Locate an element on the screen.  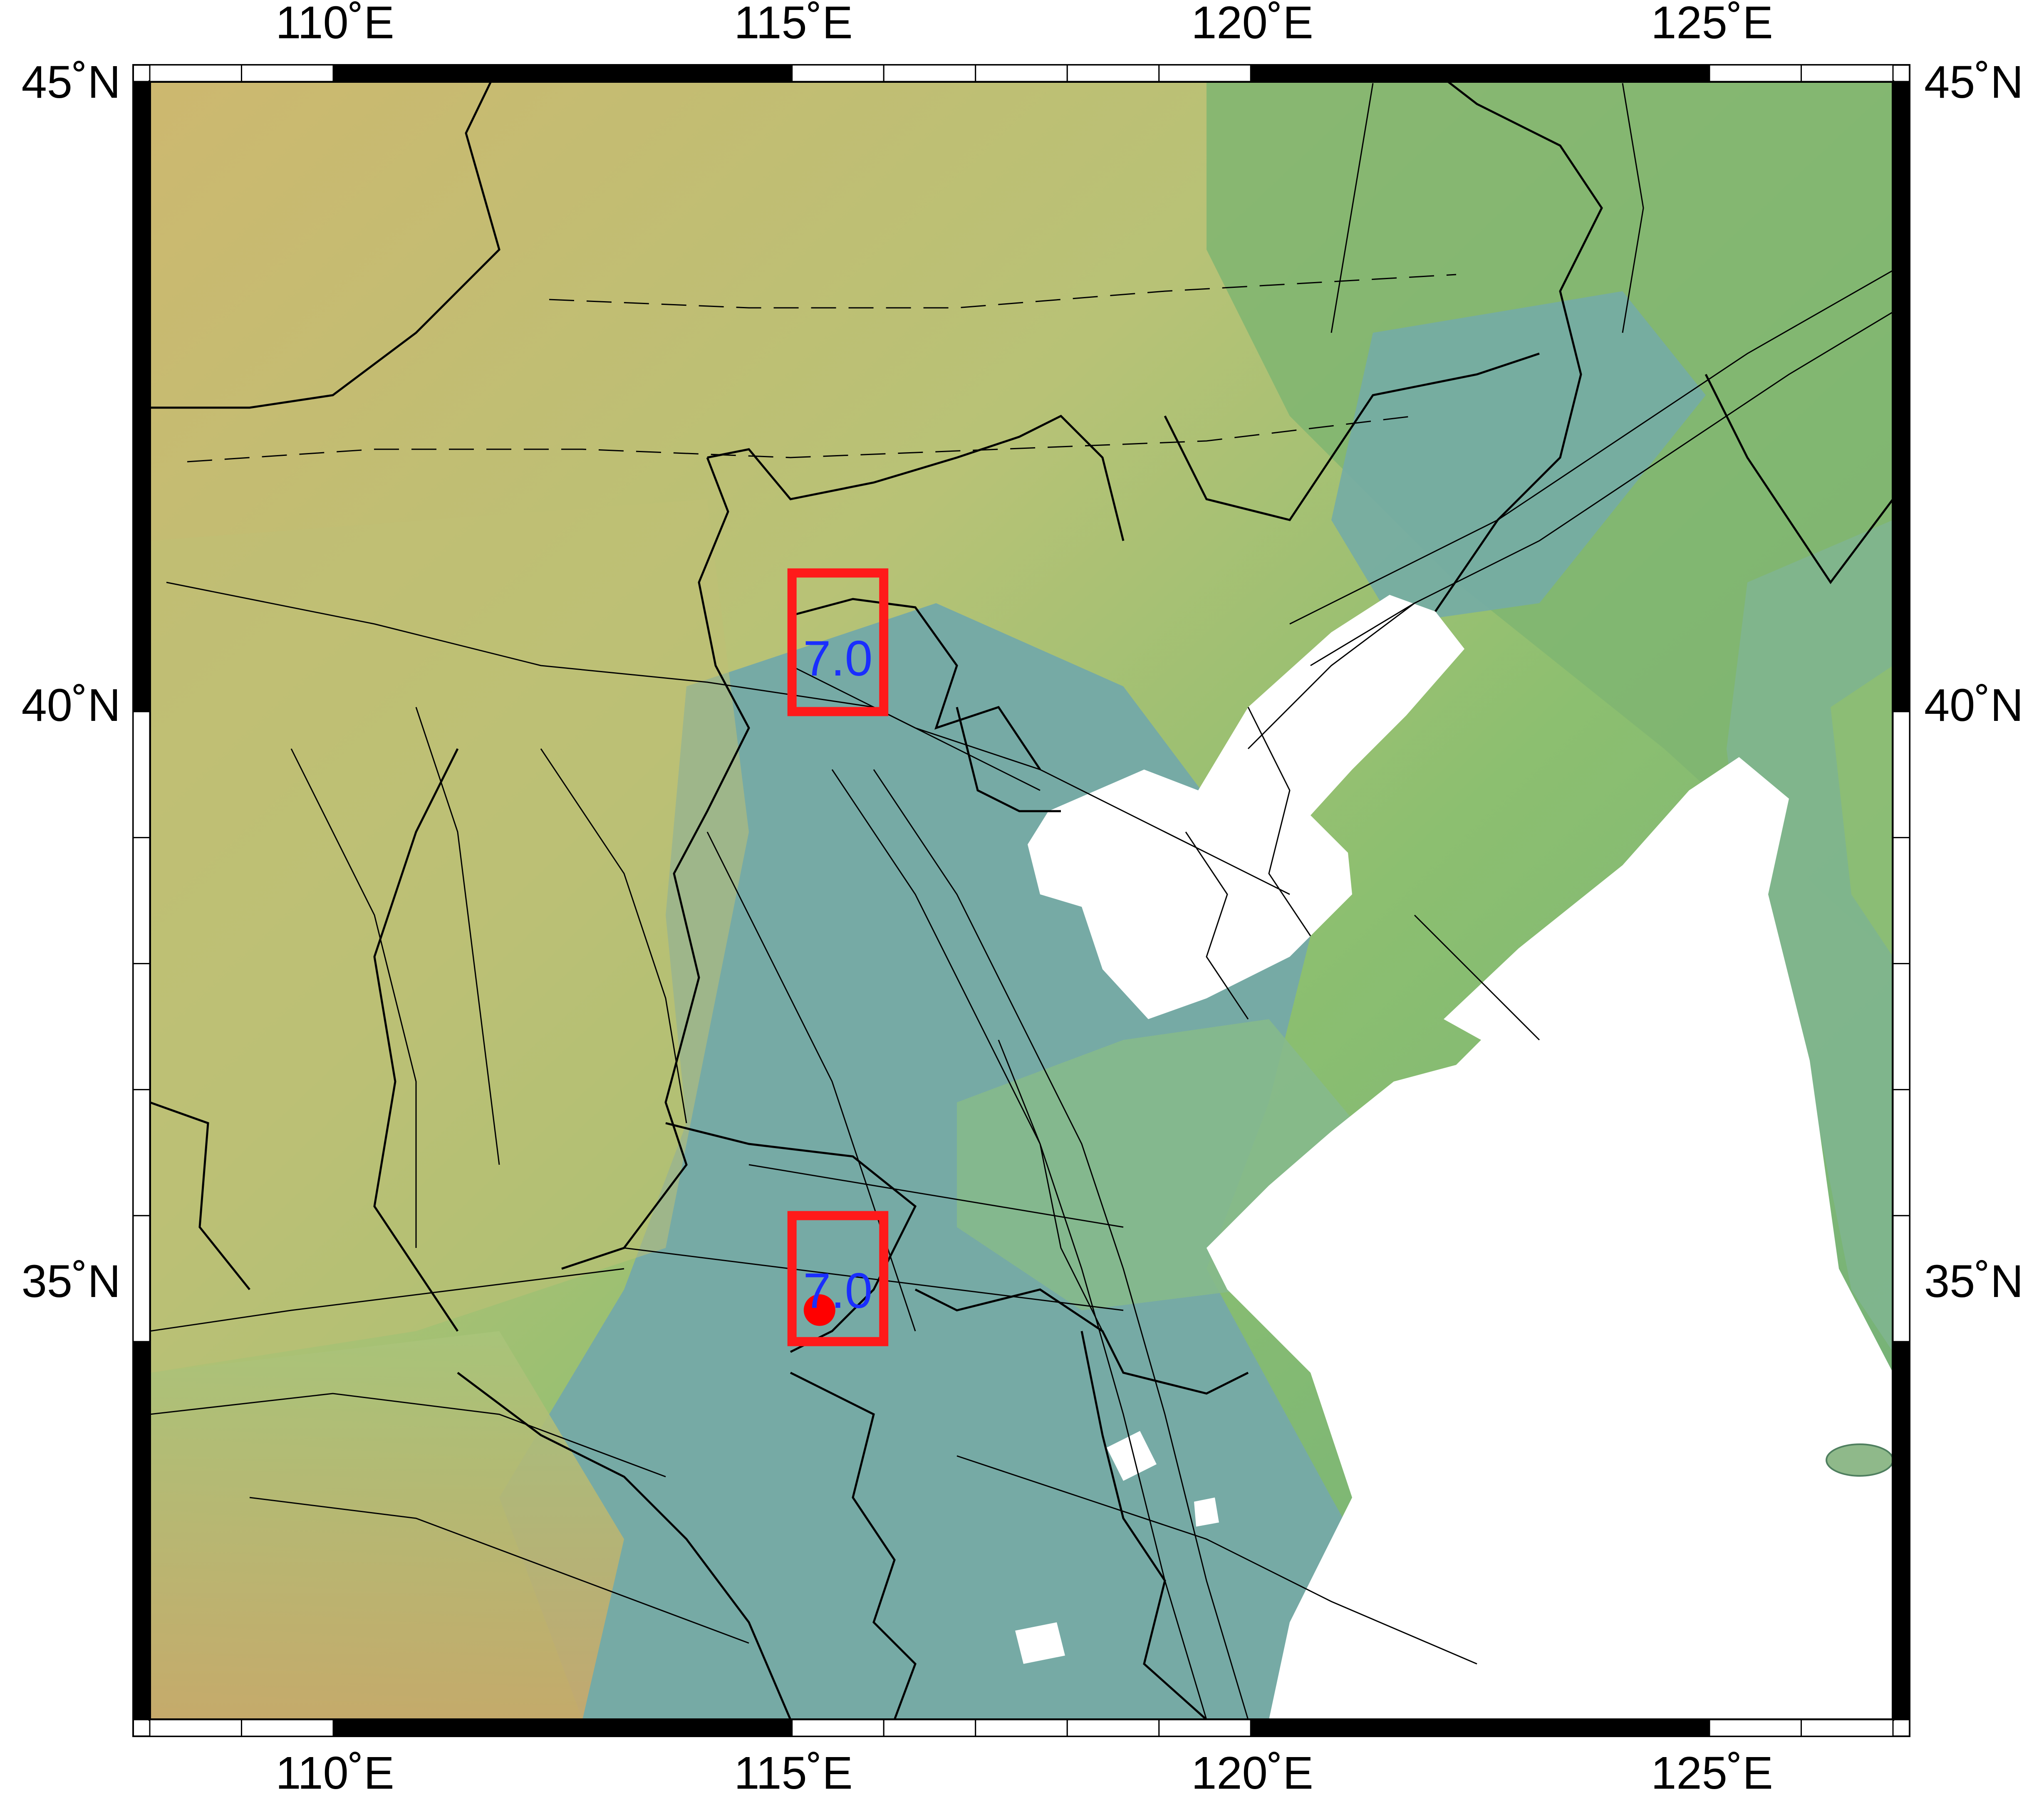
epicenter-dot is located at coordinates (819, 1310).